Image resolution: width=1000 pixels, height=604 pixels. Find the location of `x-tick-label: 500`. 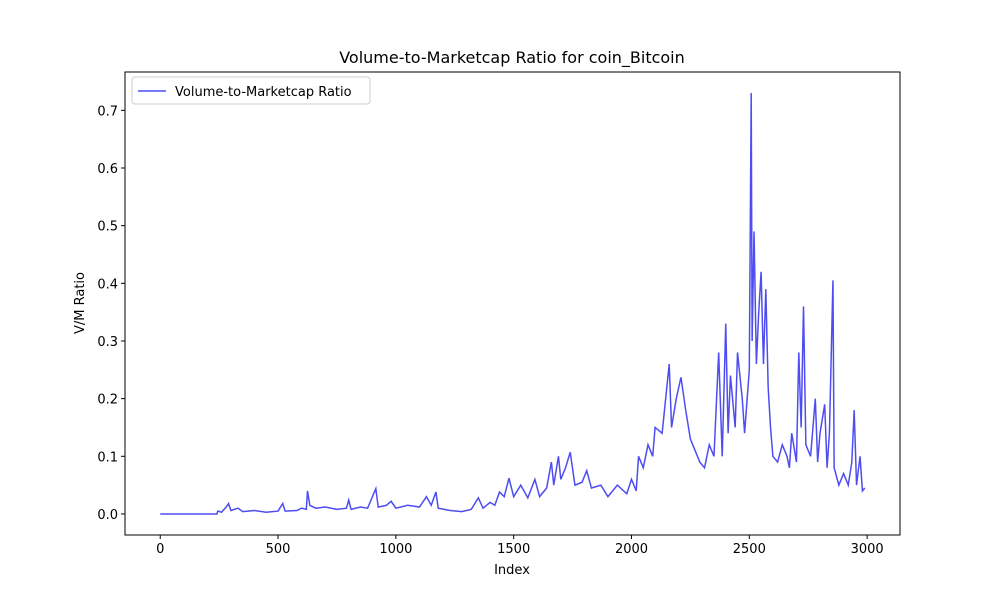

x-tick-label: 500 is located at coordinates (278, 549).